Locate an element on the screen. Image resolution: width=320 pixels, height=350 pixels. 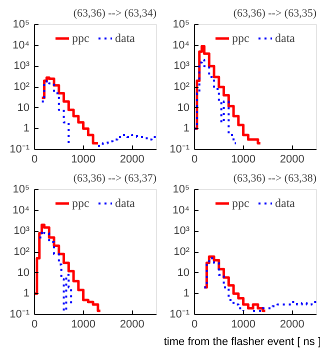
chart-title: (63,36) --> (63,35) is located at coordinates (275, 14).